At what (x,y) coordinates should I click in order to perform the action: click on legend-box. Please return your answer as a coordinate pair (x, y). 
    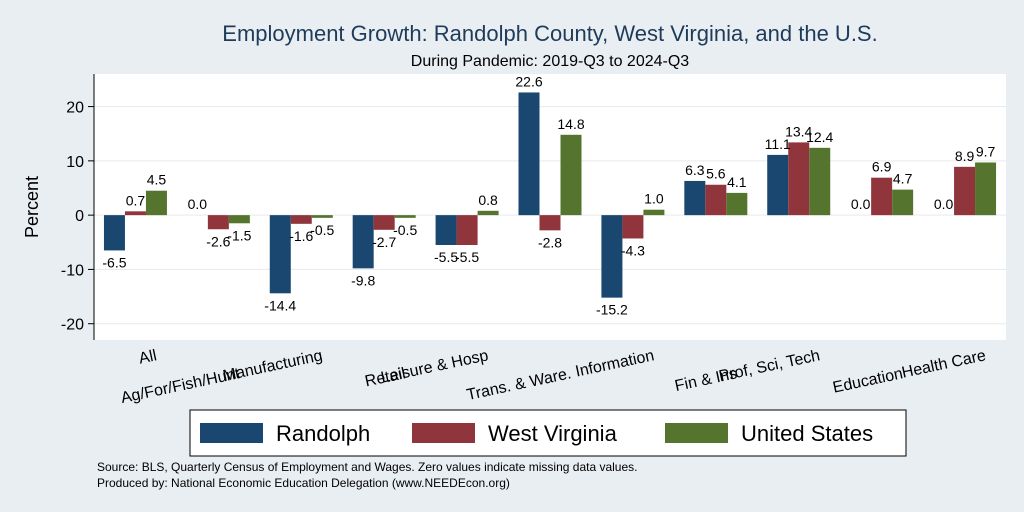
    Looking at the image, I should click on (548, 433).